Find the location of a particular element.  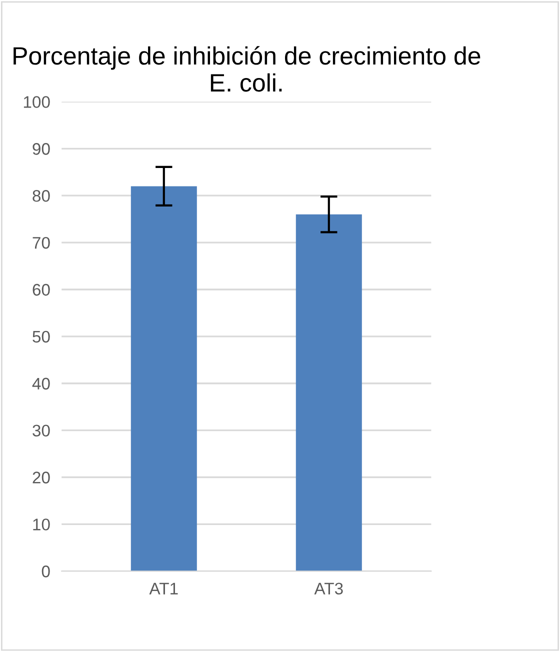

y-tick-label: 80 is located at coordinates (41, 196).